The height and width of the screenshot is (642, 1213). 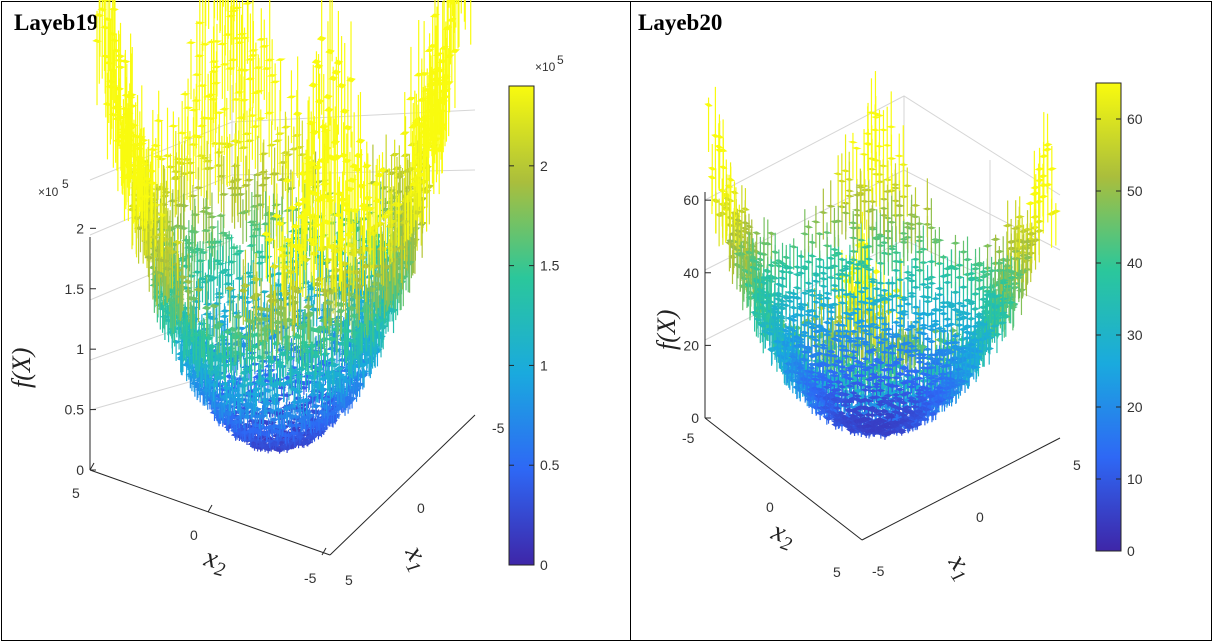 What do you see at coordinates (416, 558) in the screenshot?
I see `x1-axis-label: x1` at bounding box center [416, 558].